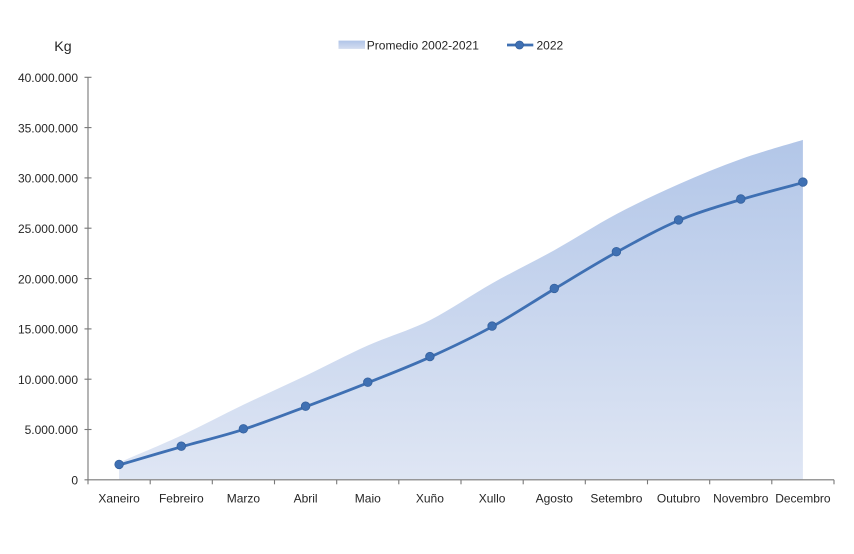  I want to click on svg-text: Decembro, so click(803, 498).